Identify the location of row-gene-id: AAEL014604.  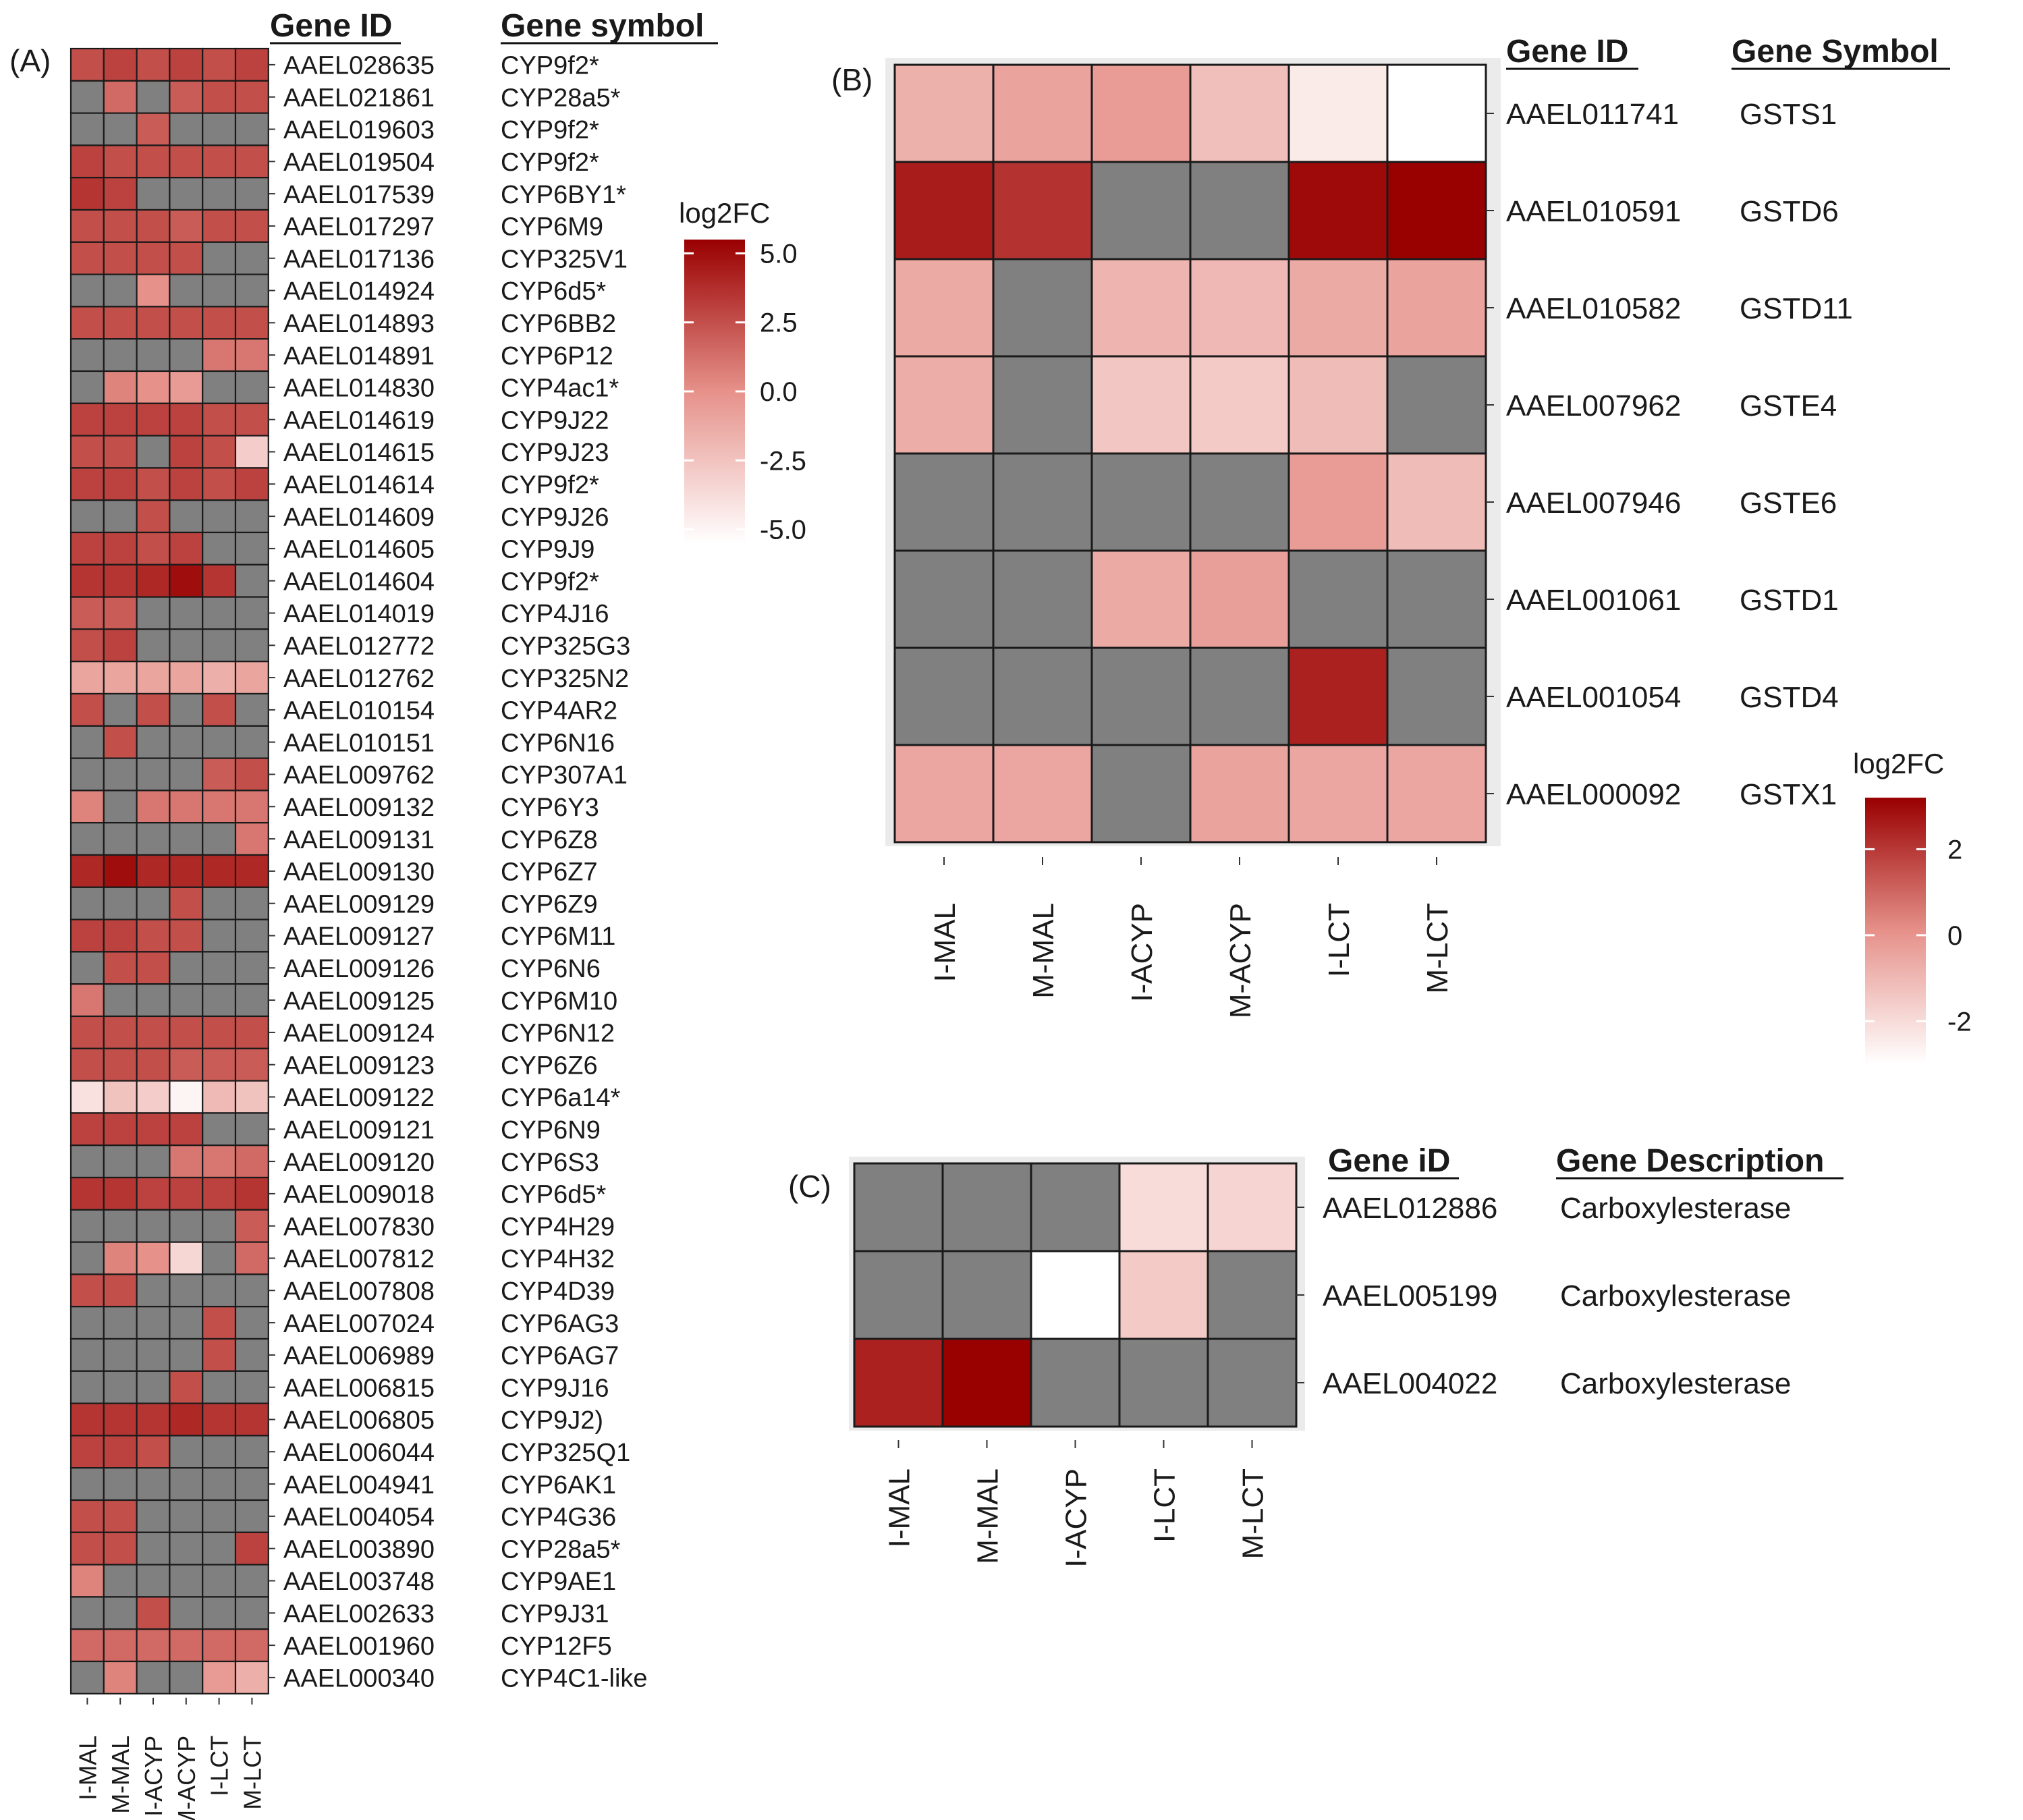
(359, 582).